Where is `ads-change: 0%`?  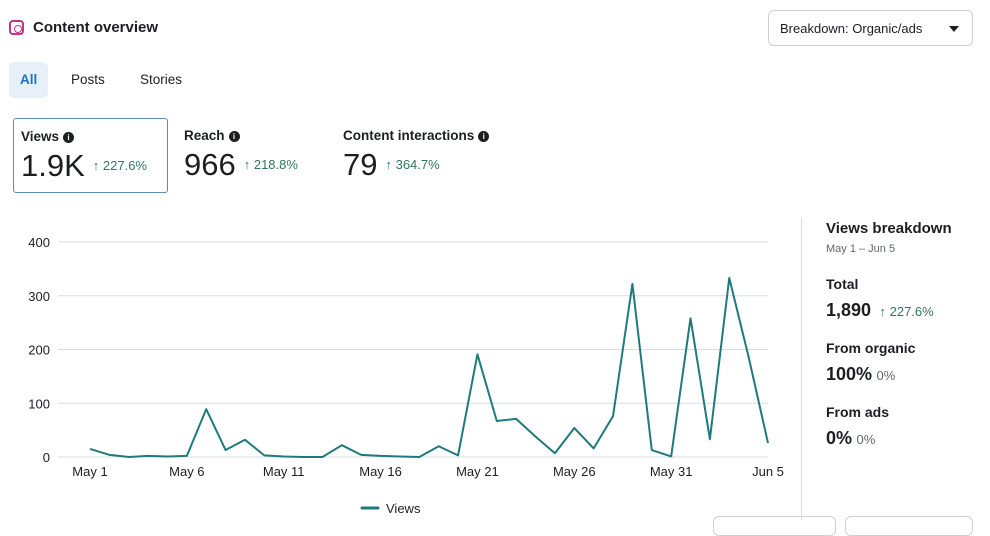 ads-change: 0% is located at coordinates (866, 439).